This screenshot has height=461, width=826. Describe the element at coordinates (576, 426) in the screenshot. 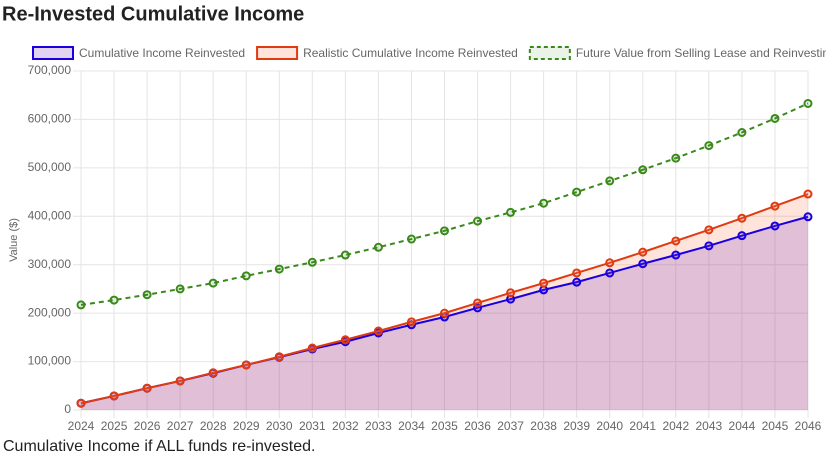

I see `x-tick-label: 2039` at that location.